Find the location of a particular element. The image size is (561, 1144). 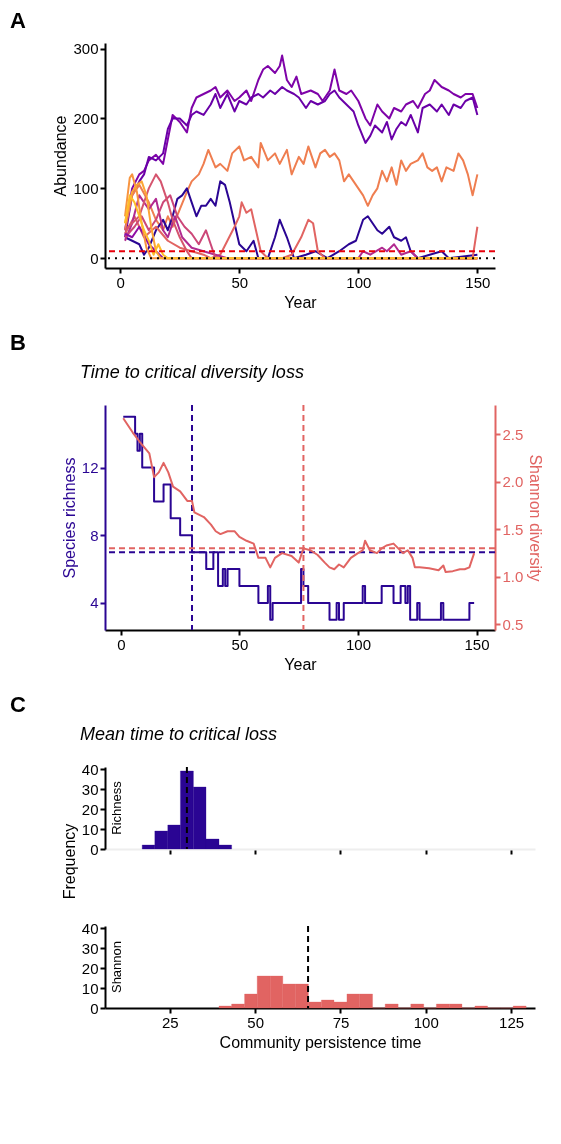

annotation: Richness is located at coordinates (116, 807).